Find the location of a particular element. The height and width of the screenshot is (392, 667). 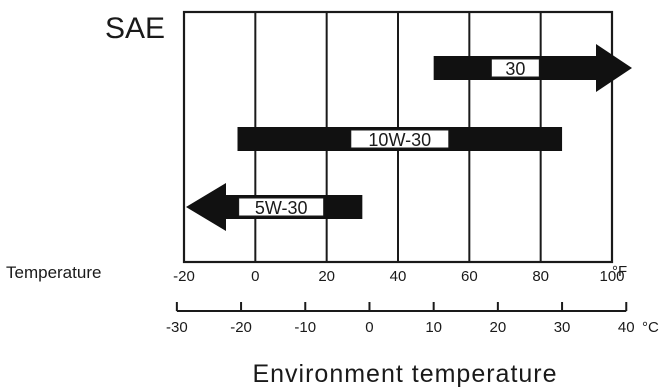

viscosity-label: 5W-30 is located at coordinates (281, 208).